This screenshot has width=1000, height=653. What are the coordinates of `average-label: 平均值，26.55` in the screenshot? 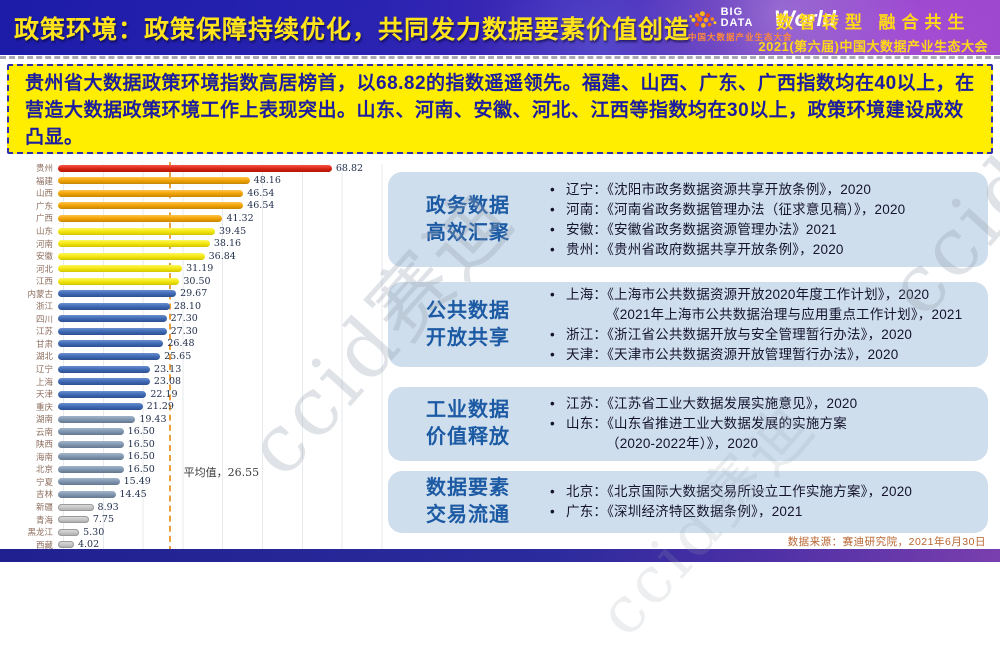 It's located at (221, 472).